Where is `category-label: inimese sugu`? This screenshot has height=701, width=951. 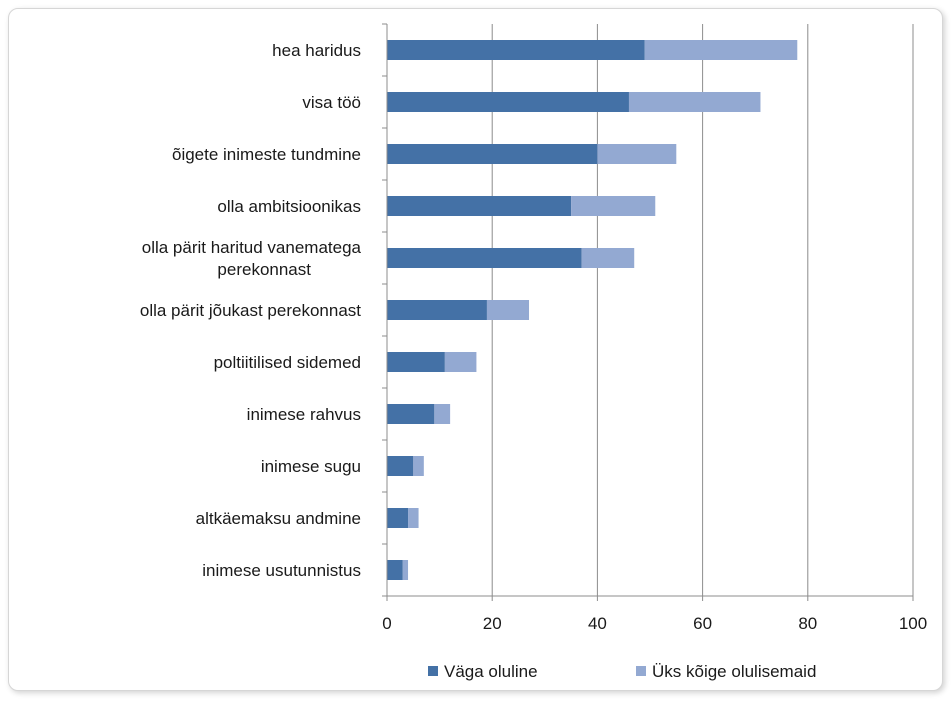 category-label: inimese sugu is located at coordinates (311, 466).